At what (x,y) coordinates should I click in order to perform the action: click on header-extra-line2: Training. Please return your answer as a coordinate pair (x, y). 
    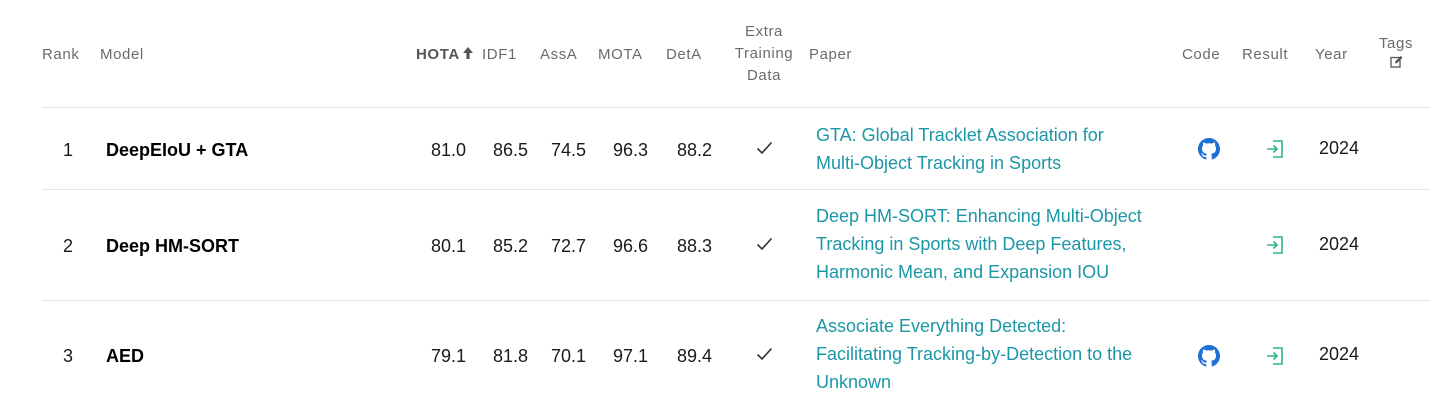
    Looking at the image, I should click on (764, 53).